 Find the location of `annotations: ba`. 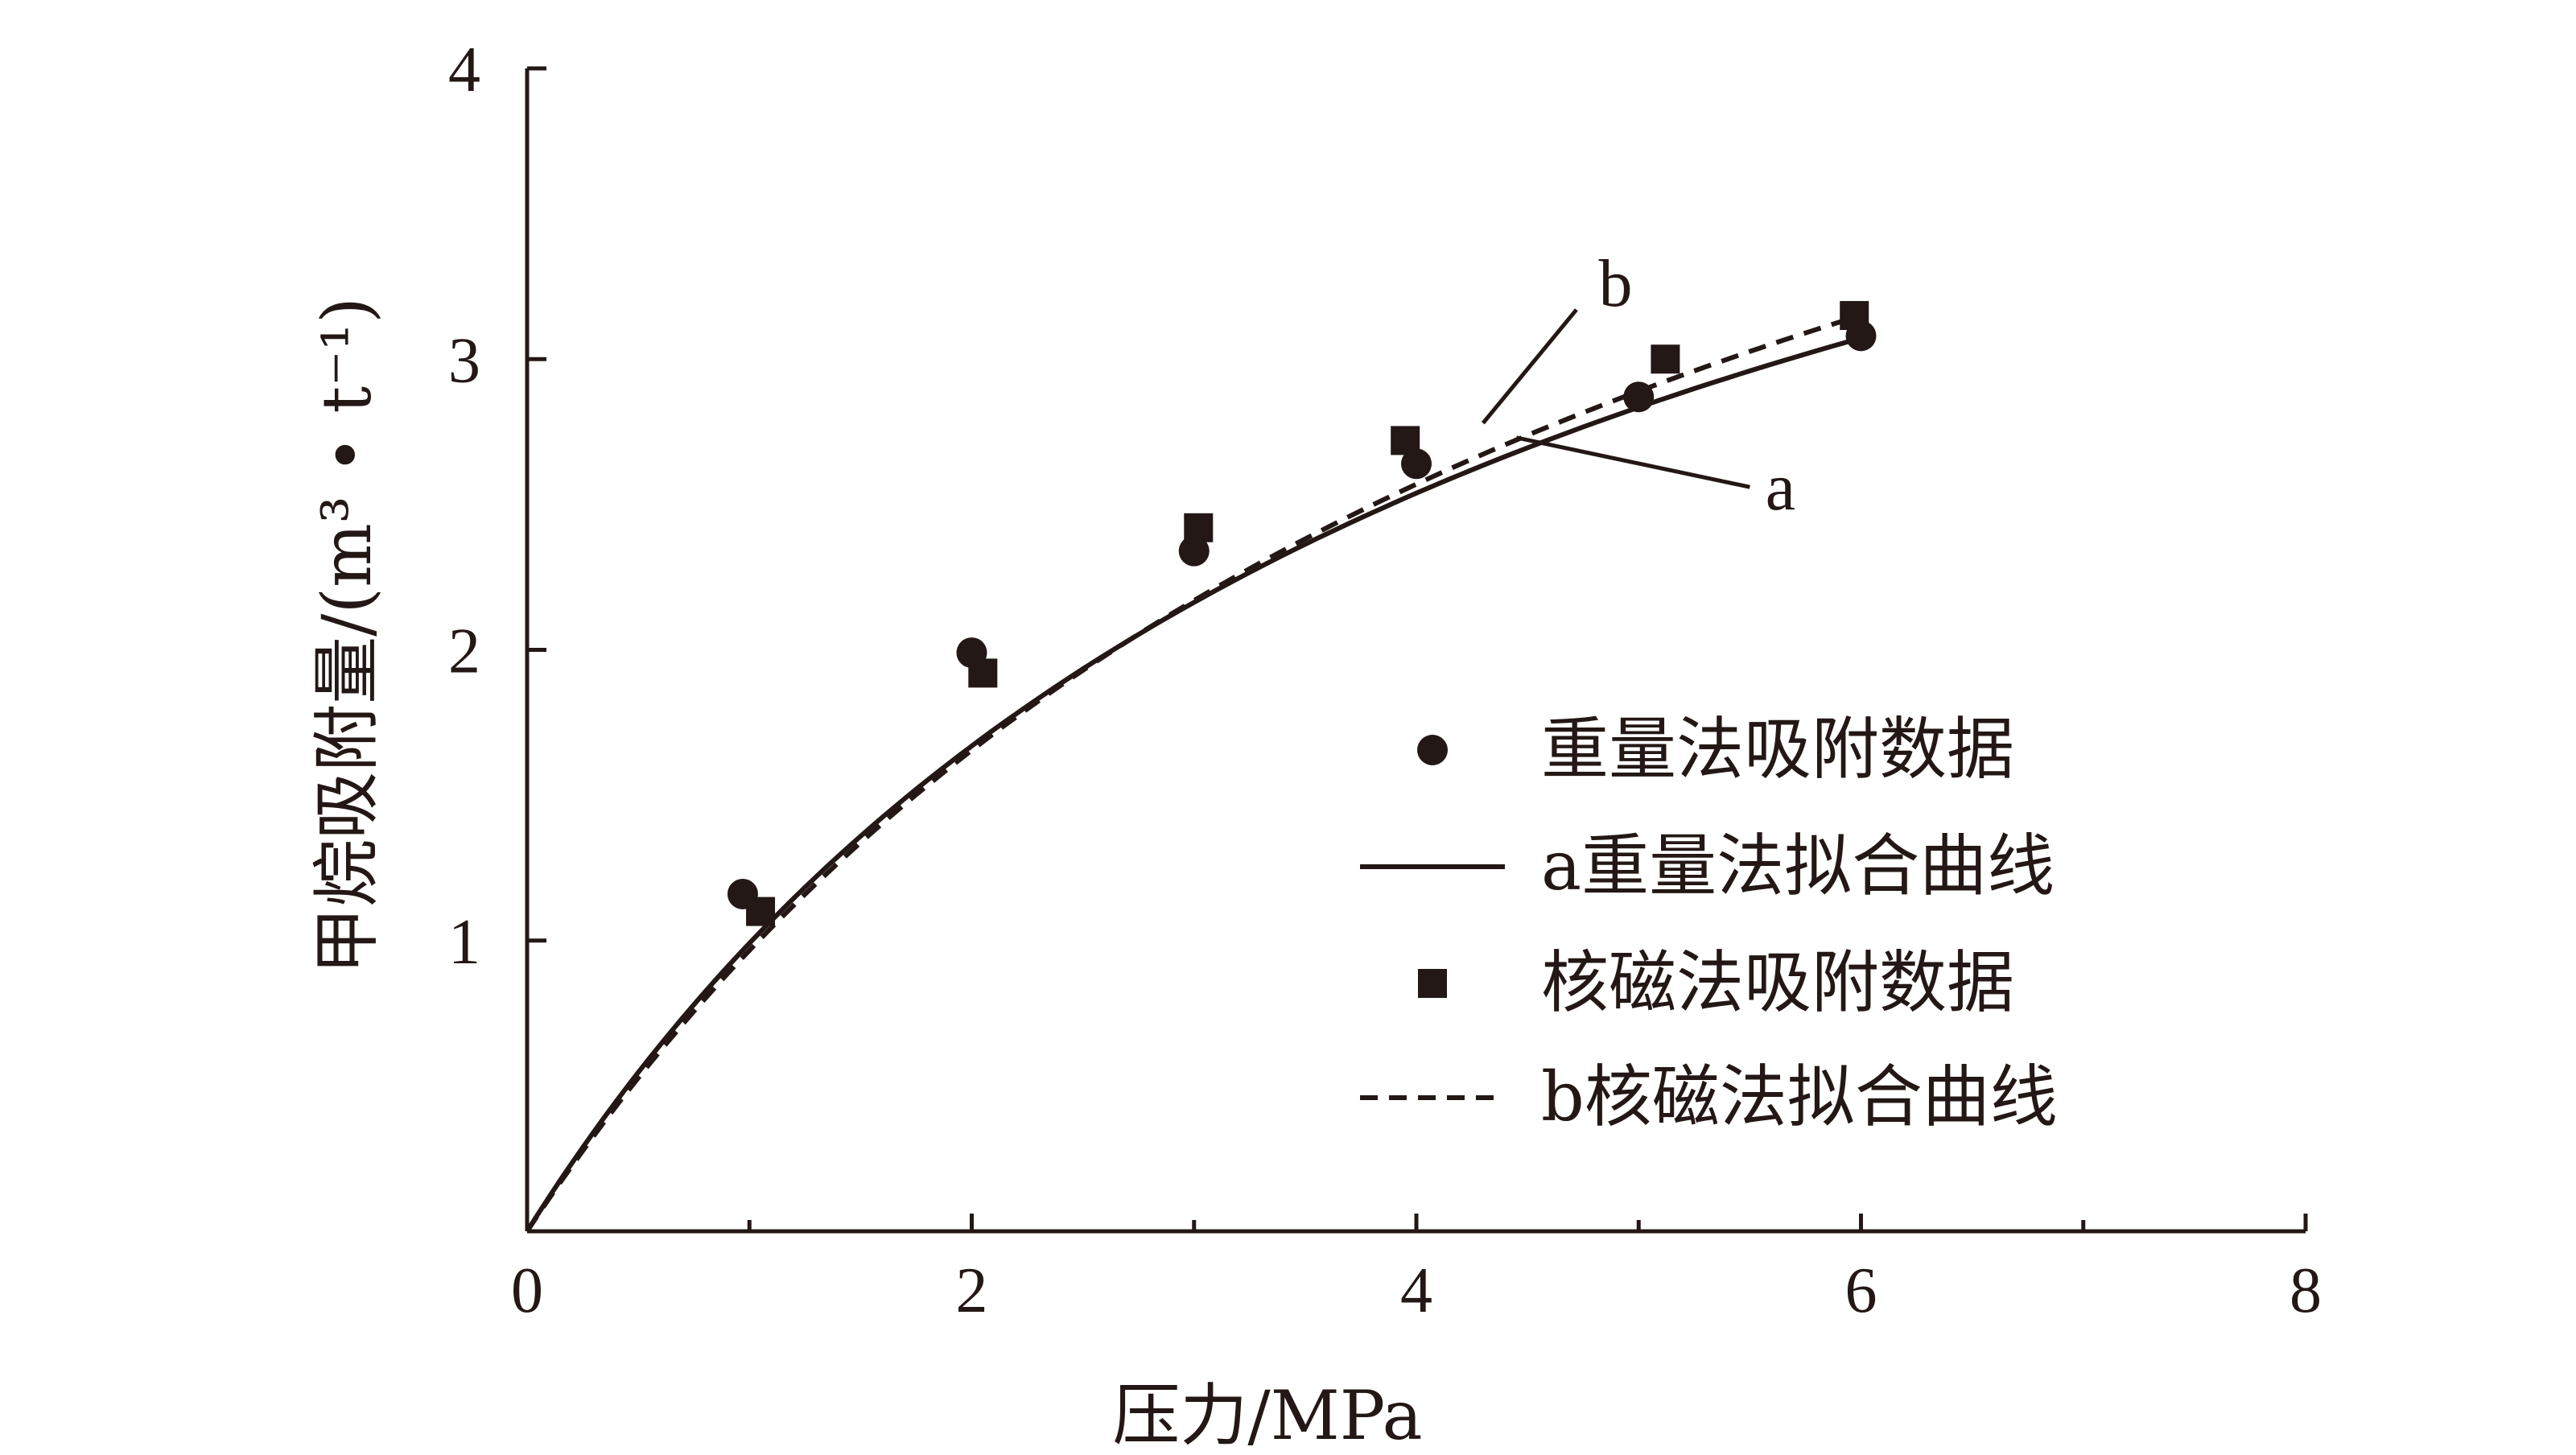

annotations: ba is located at coordinates (1638, 386).